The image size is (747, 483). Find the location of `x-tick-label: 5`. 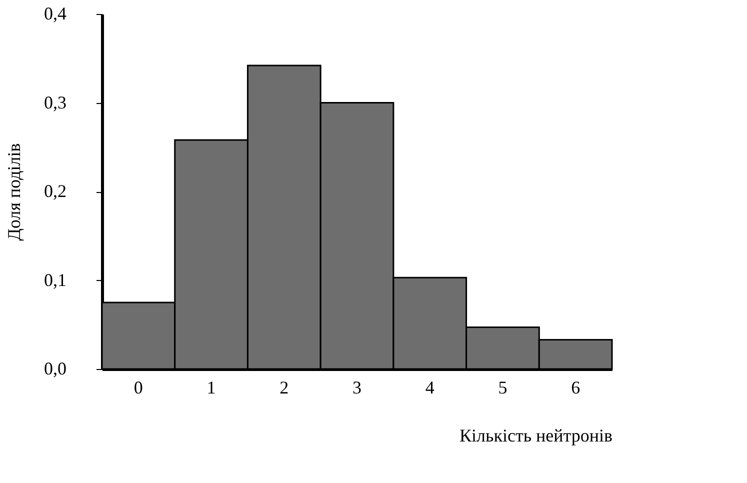

x-tick-label: 5 is located at coordinates (503, 388).